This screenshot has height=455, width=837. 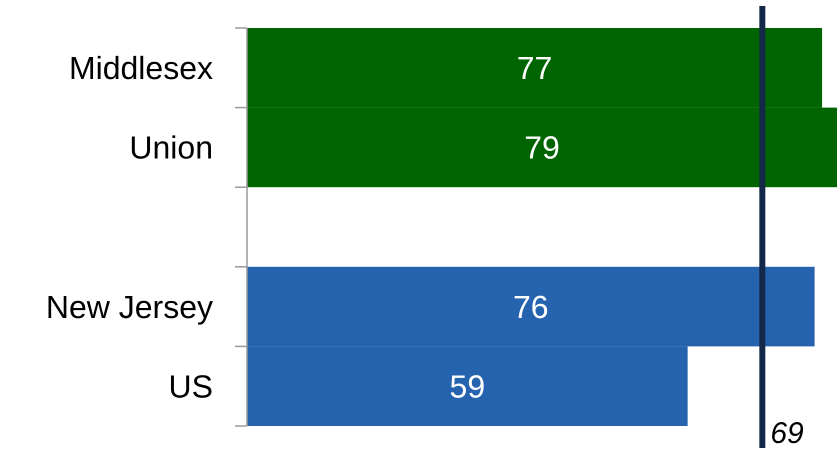 What do you see at coordinates (468, 386) in the screenshot?
I see `data-label: 59` at bounding box center [468, 386].